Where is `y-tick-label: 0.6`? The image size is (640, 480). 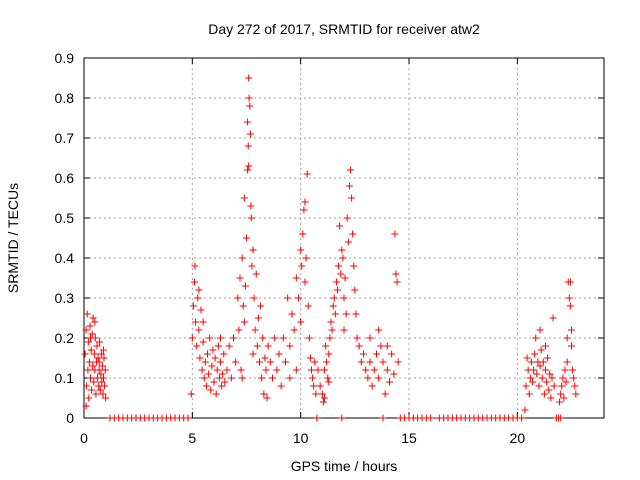
y-tick-label: 0.6 is located at coordinates (65, 178).